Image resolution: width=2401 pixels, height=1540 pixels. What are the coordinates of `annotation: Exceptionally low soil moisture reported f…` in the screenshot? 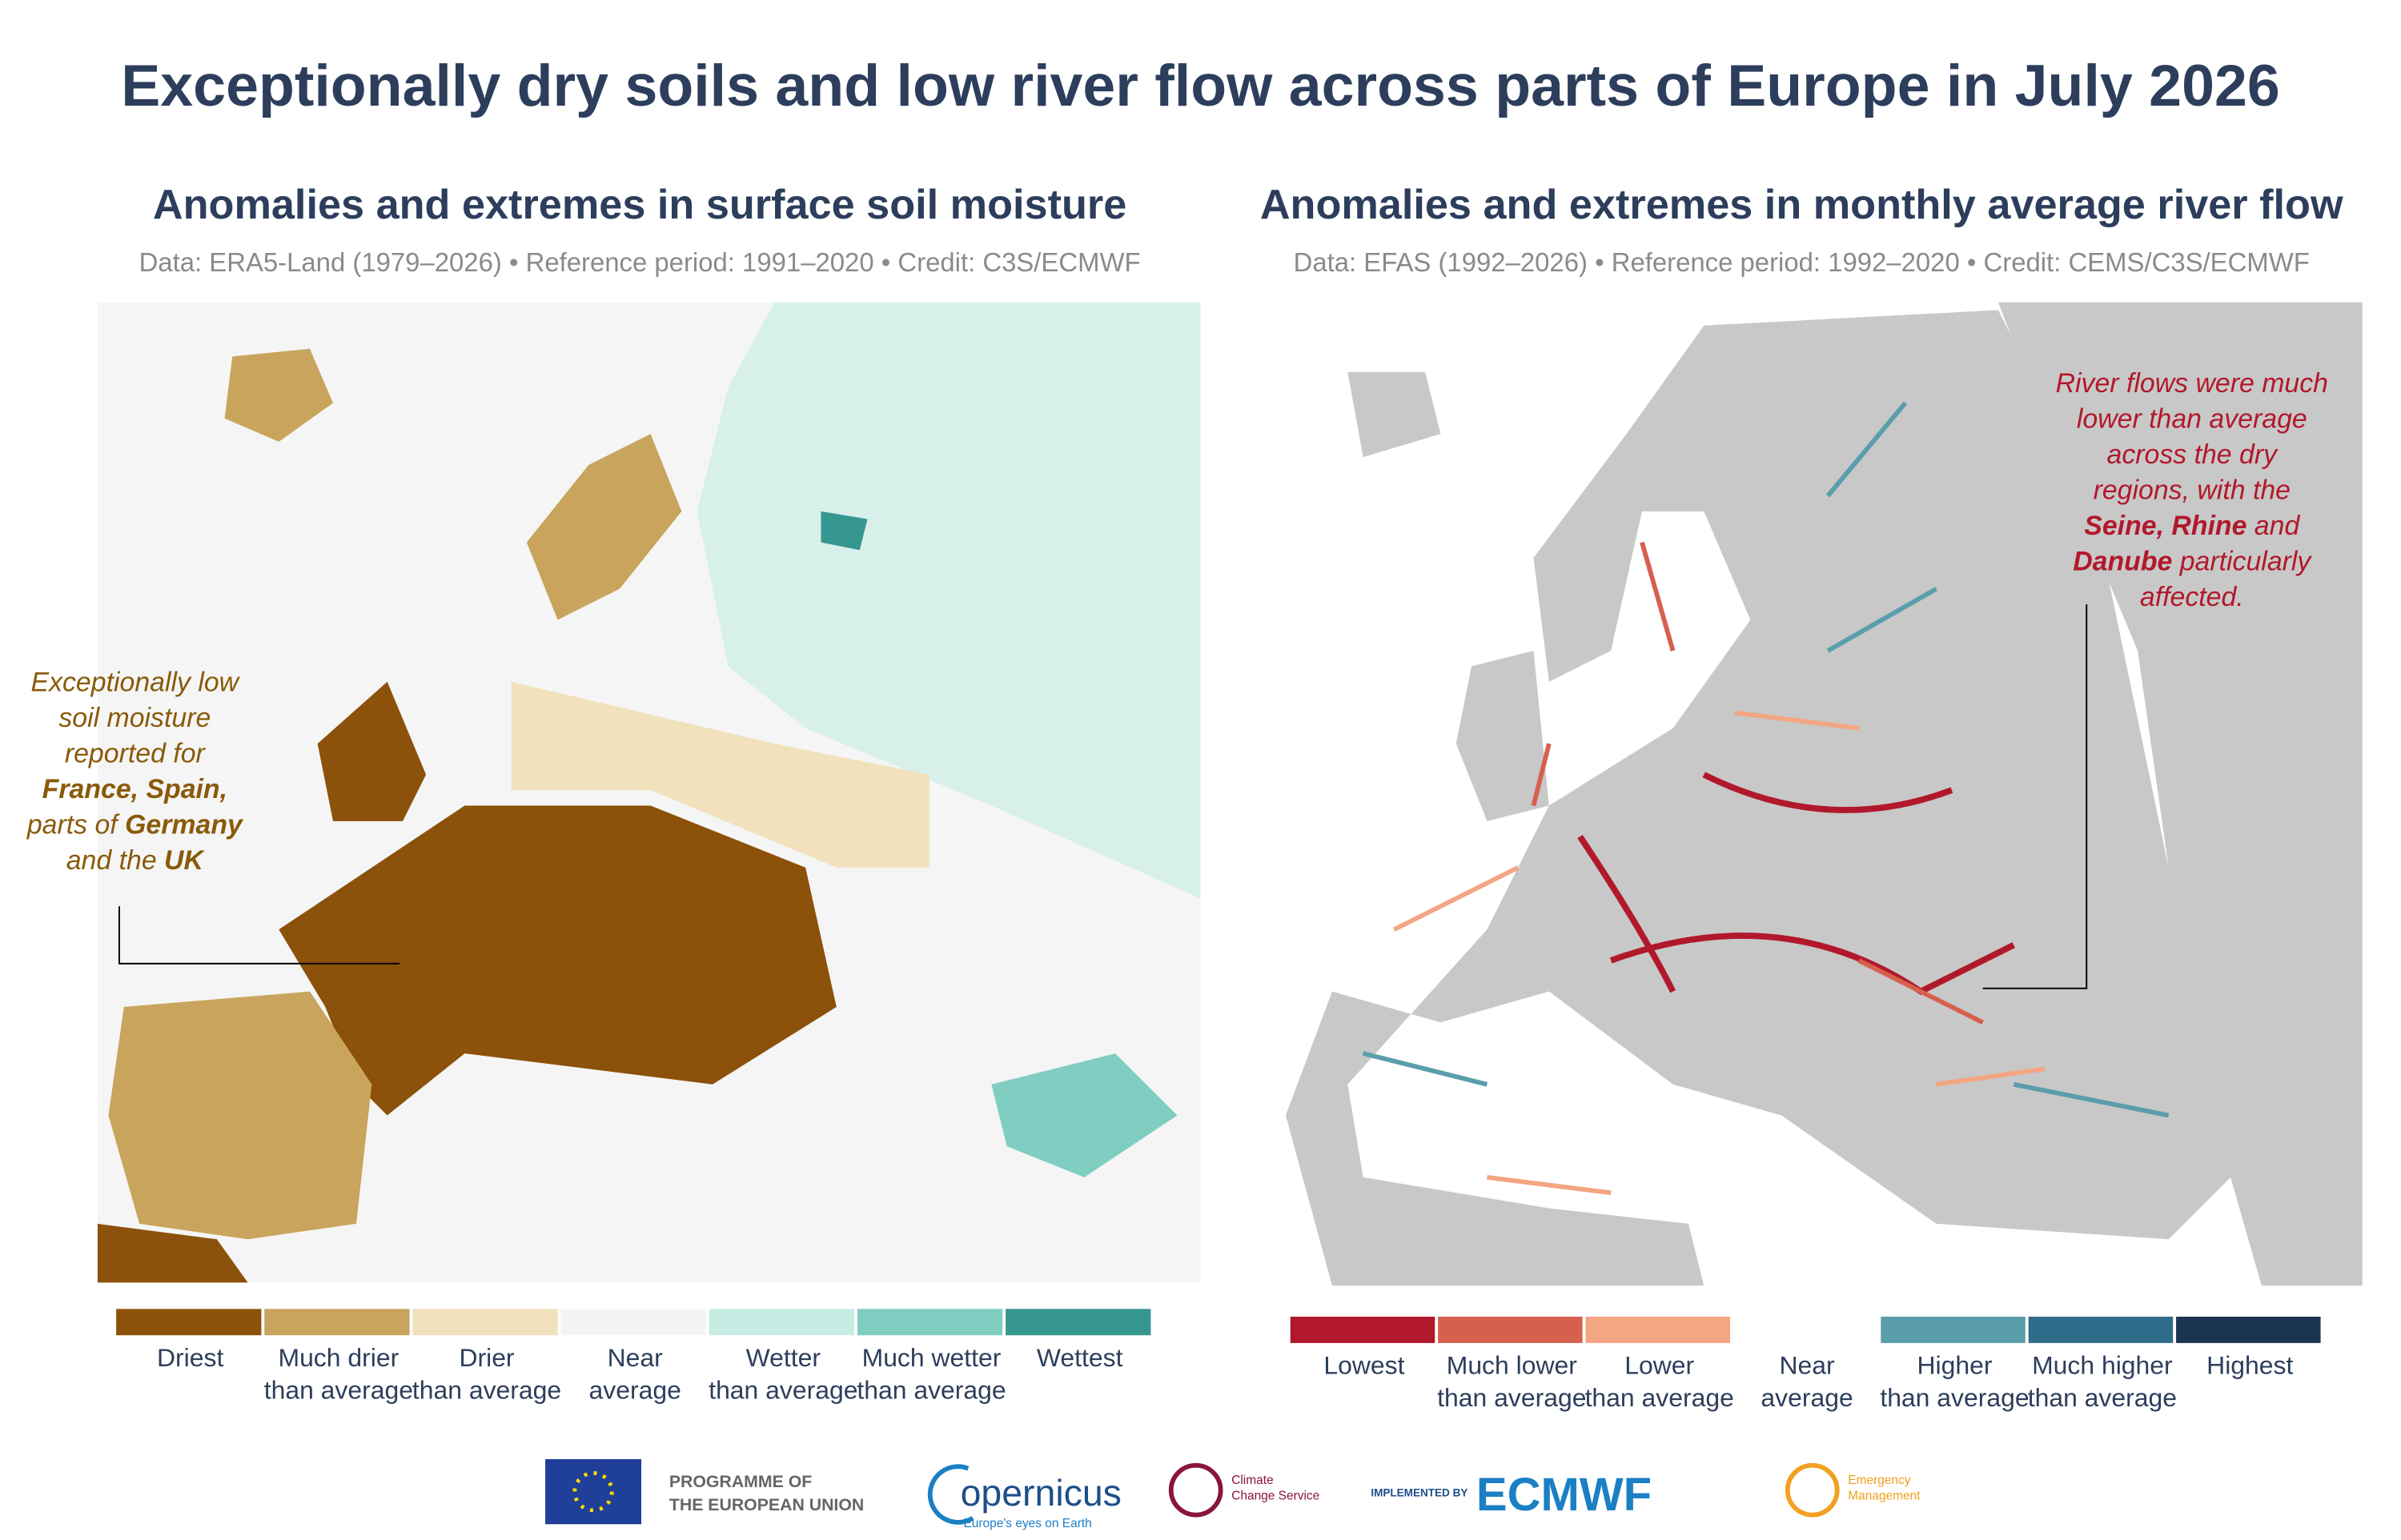 It's located at (135, 771).